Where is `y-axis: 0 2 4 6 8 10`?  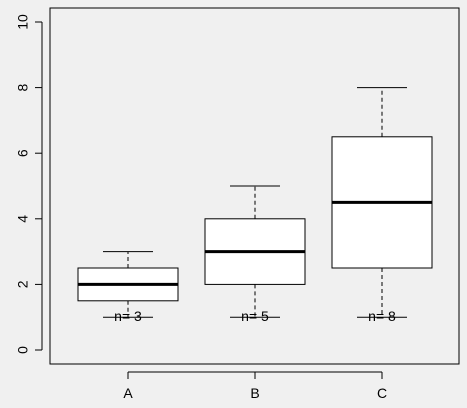
y-axis: 0 2 4 6 8 10 is located at coordinates (29, 184).